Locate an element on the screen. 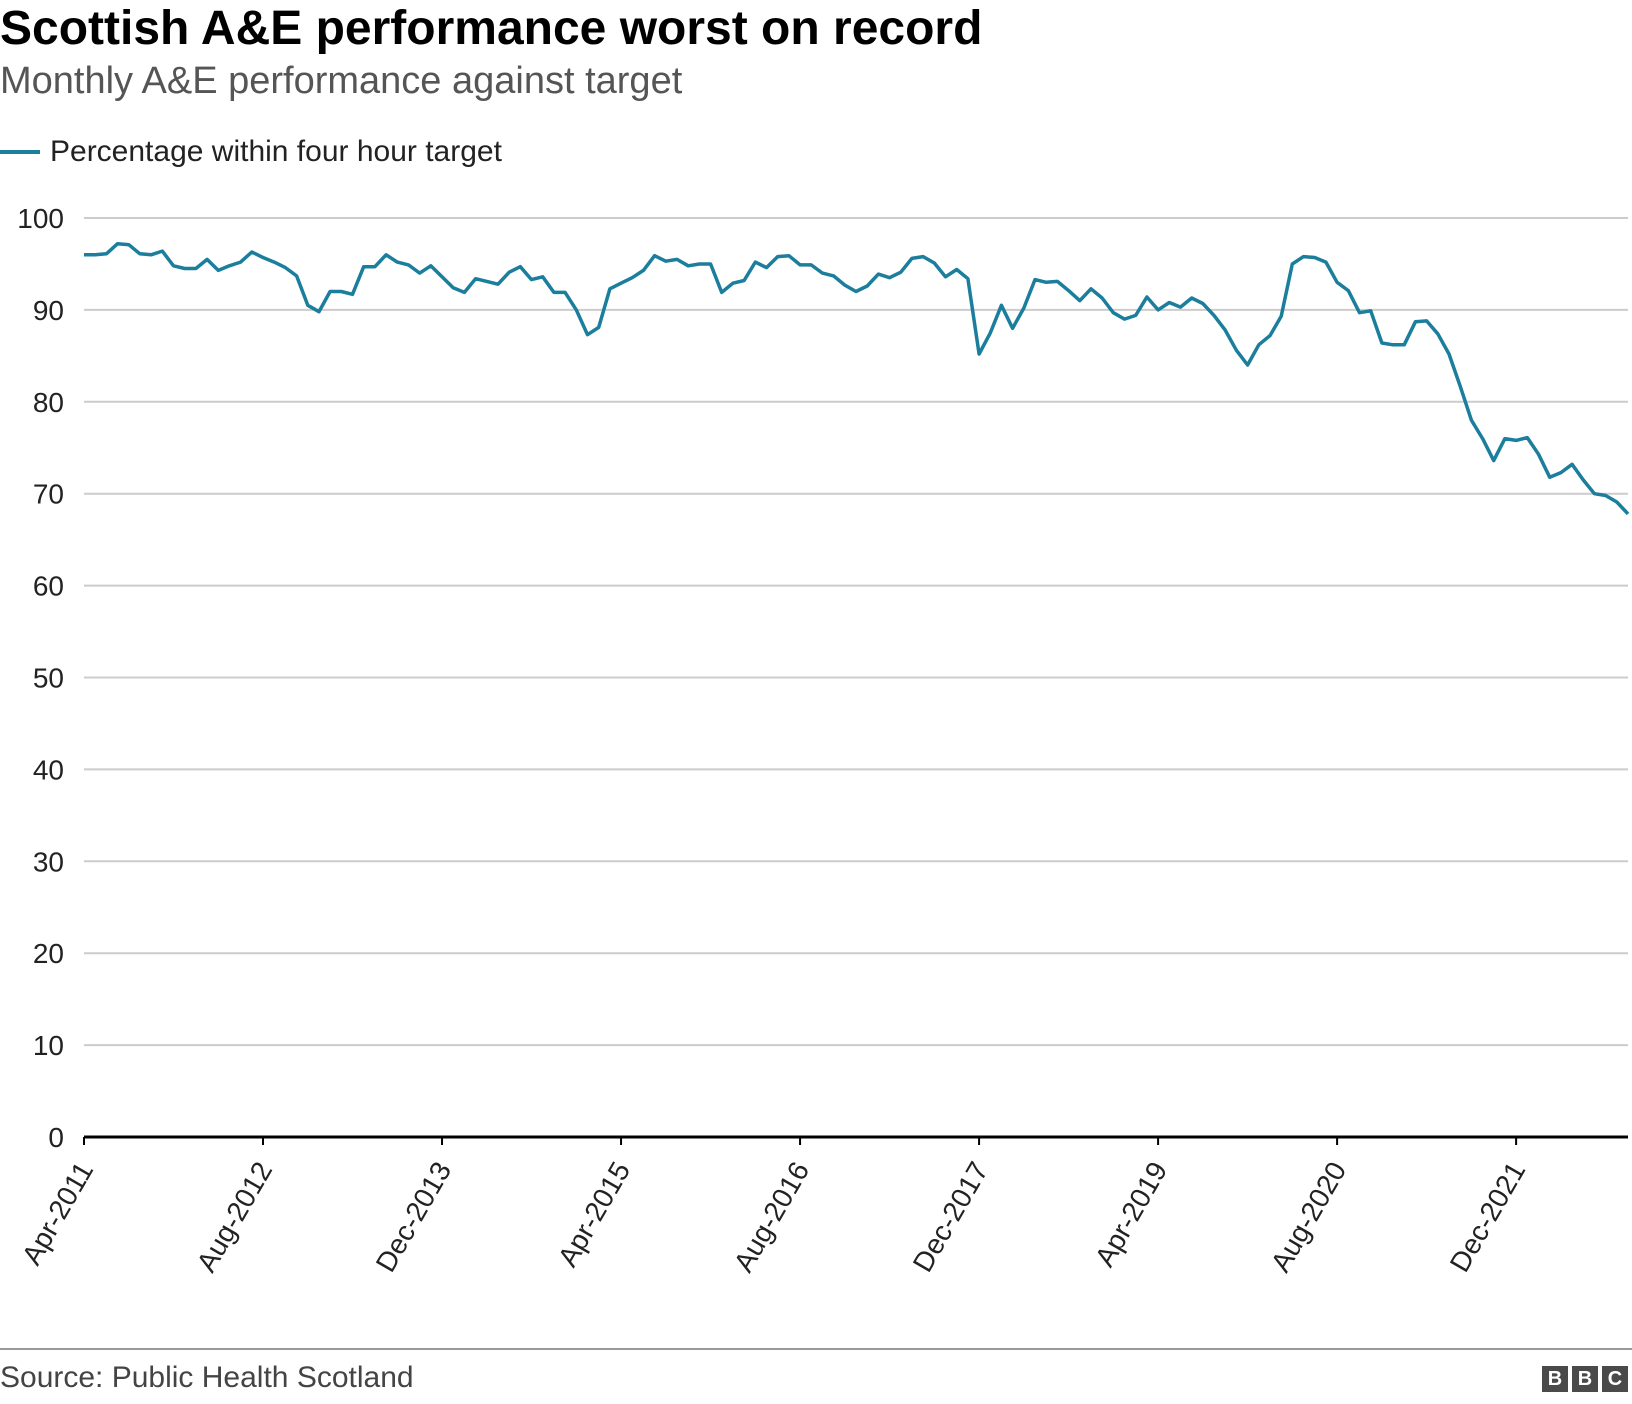 This screenshot has width=1632, height=1404. legend-label: Percentage within four hour target is located at coordinates (276, 151).